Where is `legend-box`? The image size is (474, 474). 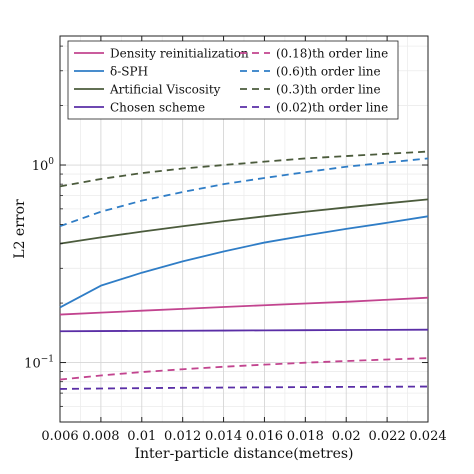
legend-box is located at coordinates (233, 80).